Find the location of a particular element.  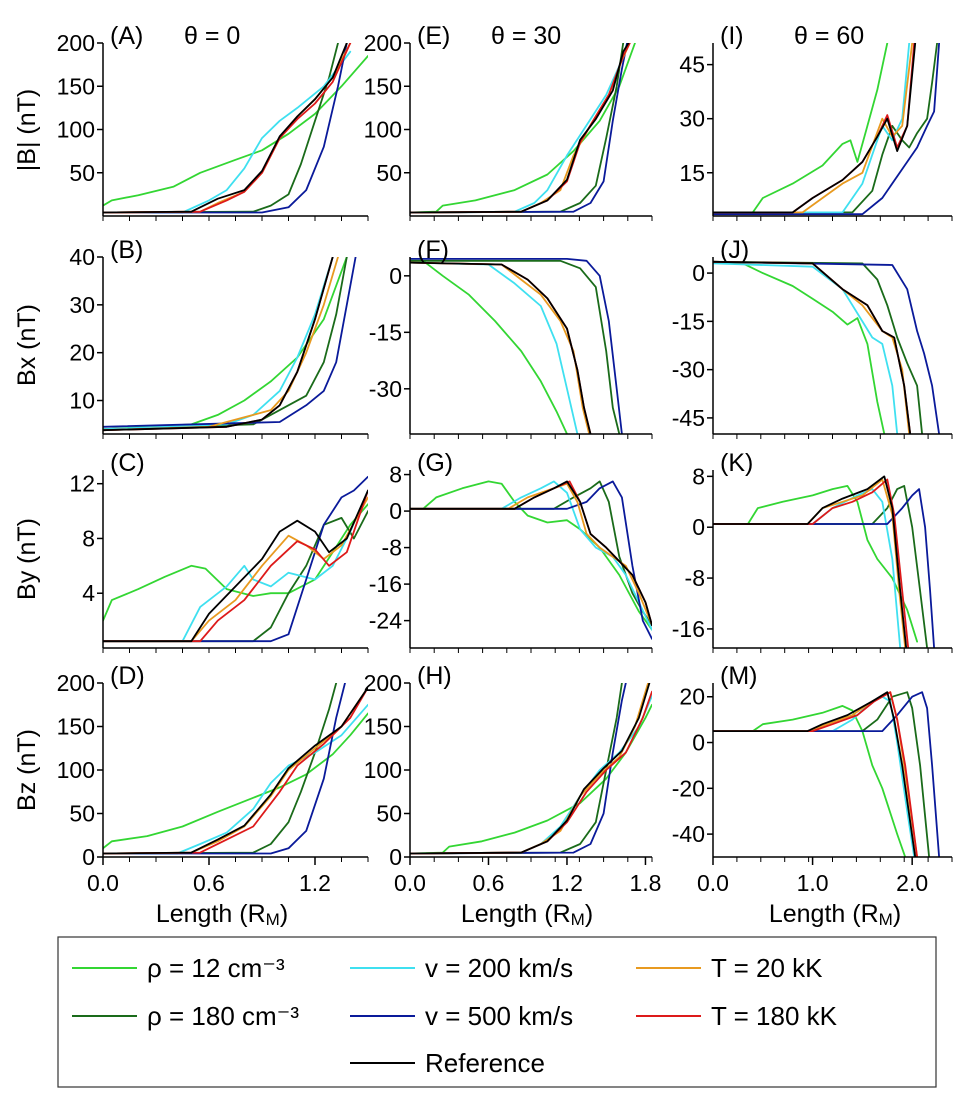

ytick-label-J: -15 is located at coordinates (688, 321).